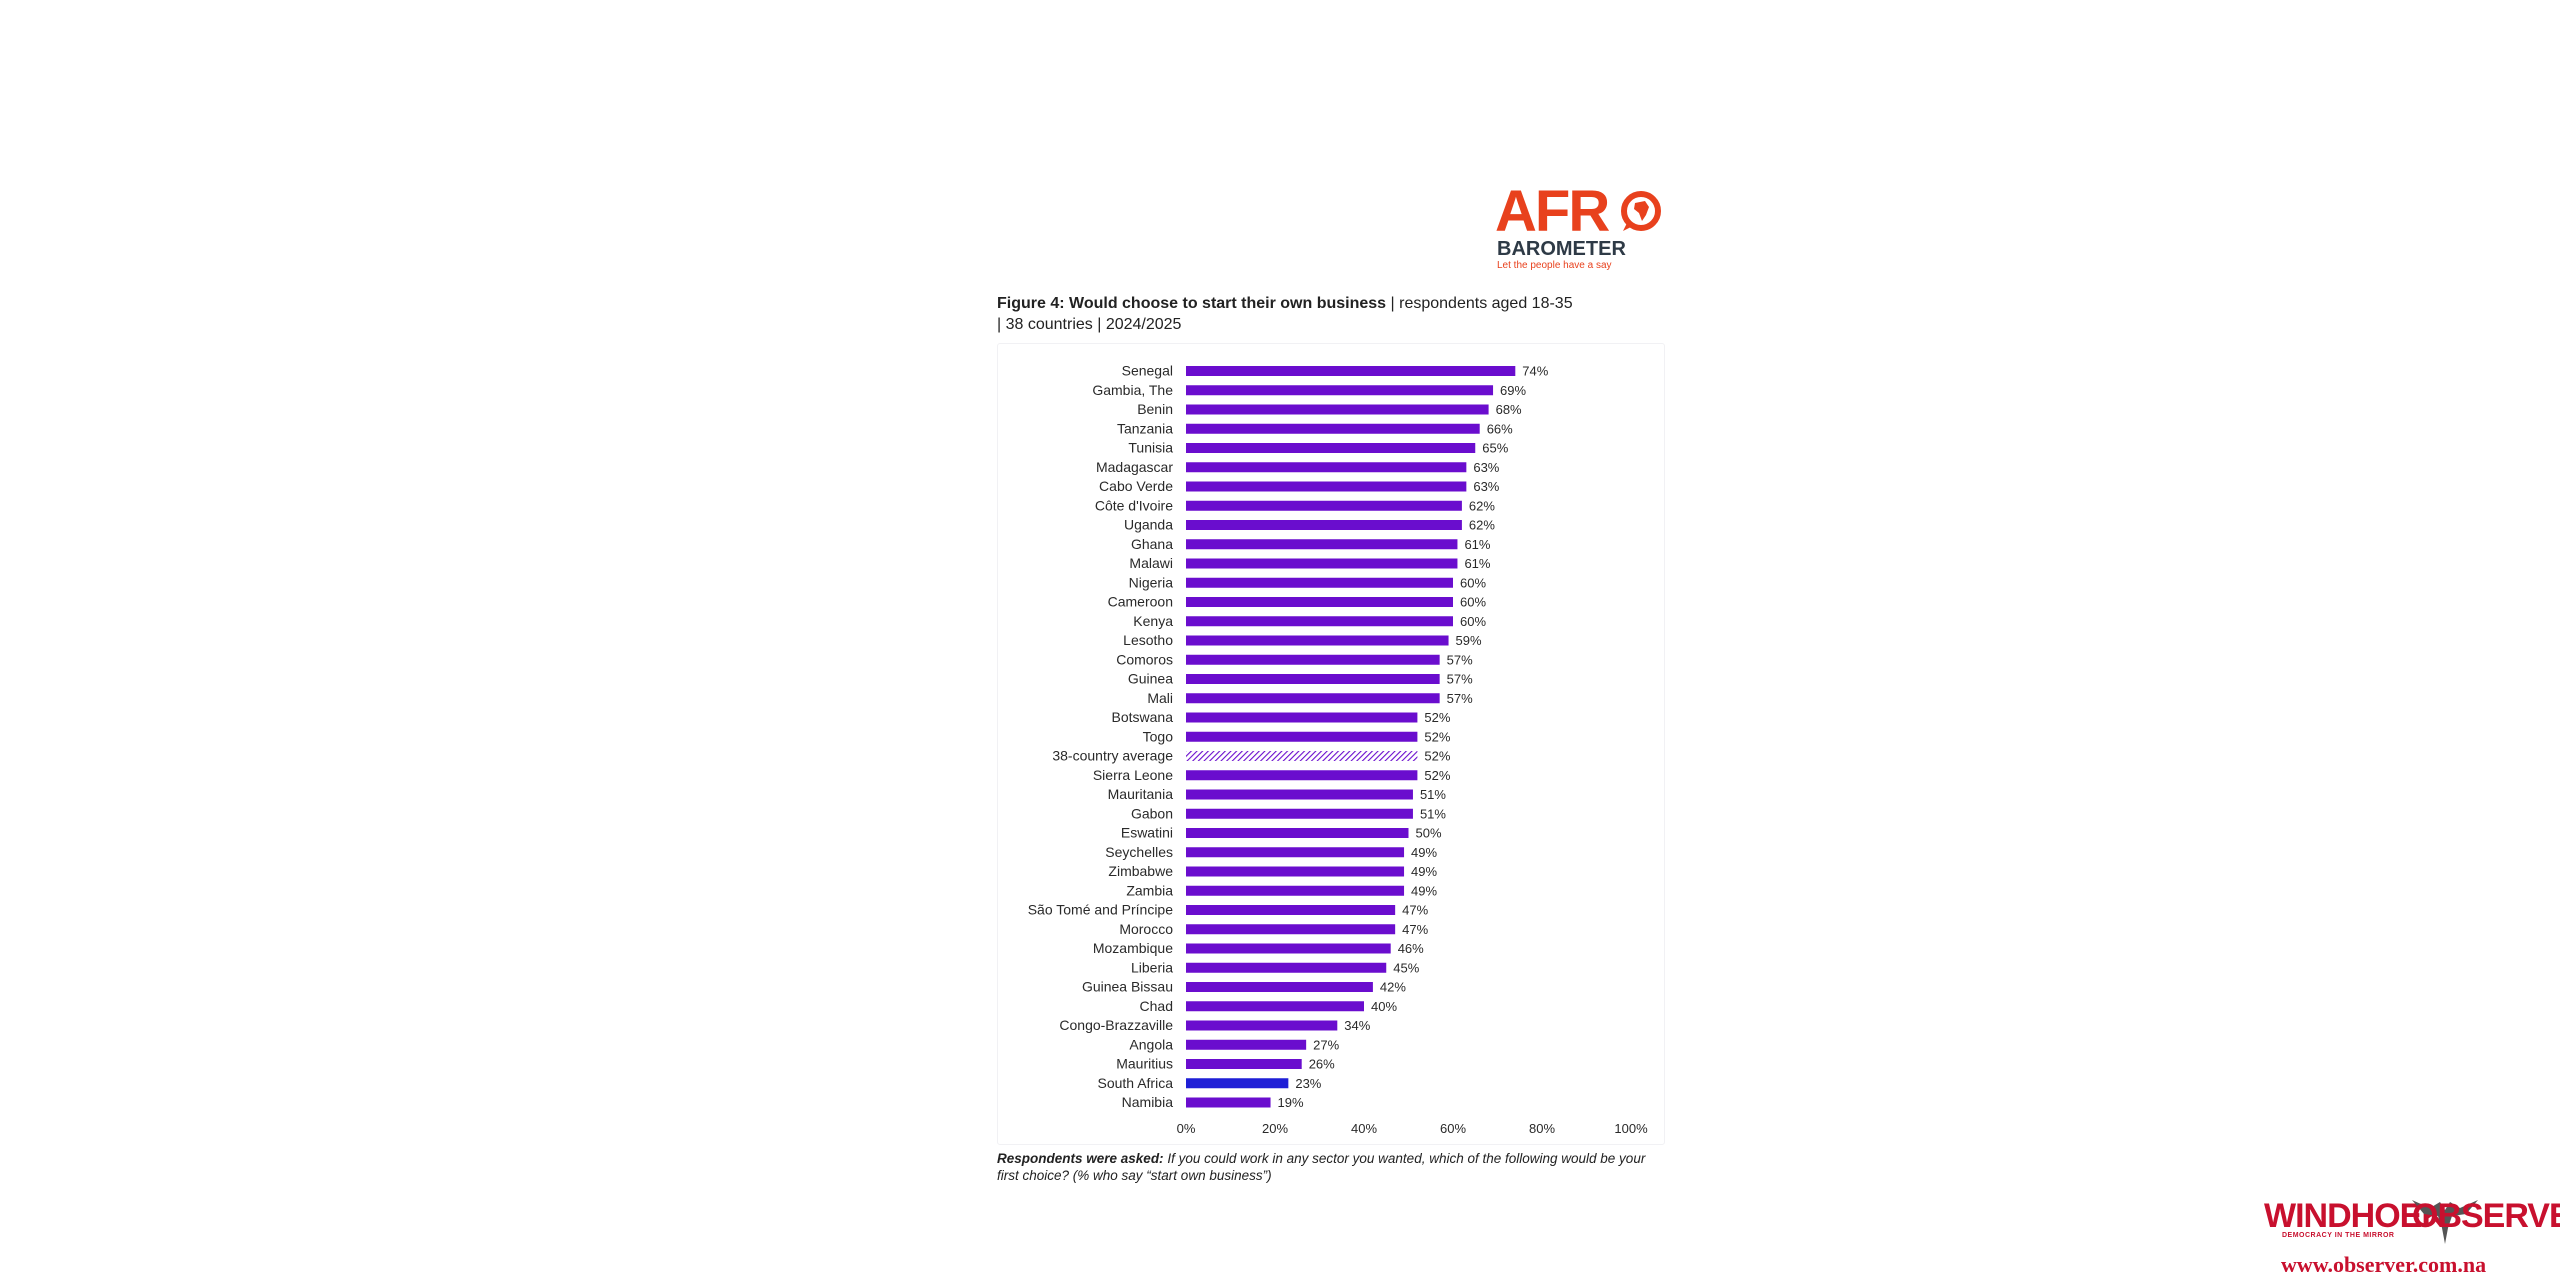 This screenshot has height=1286, width=2560. What do you see at coordinates (1186, 1128) in the screenshot?
I see `x-tick-label: 0%` at bounding box center [1186, 1128].